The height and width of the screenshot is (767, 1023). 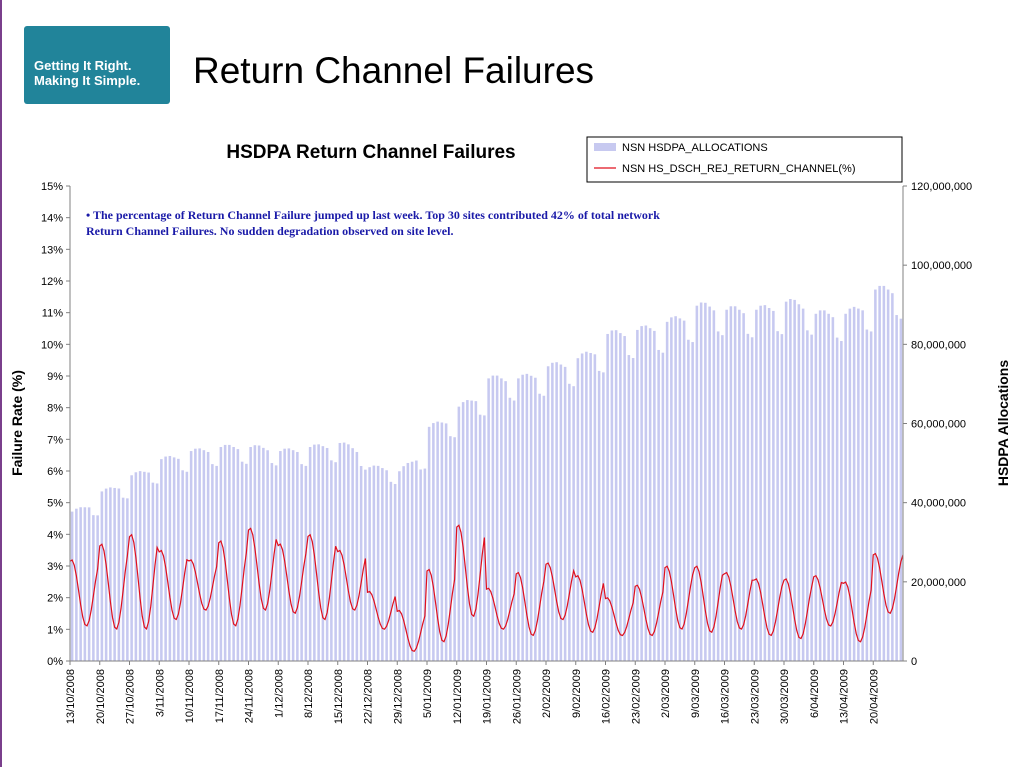 I want to click on x-tick-label: 2/03/2009, so click(x=666, y=693).